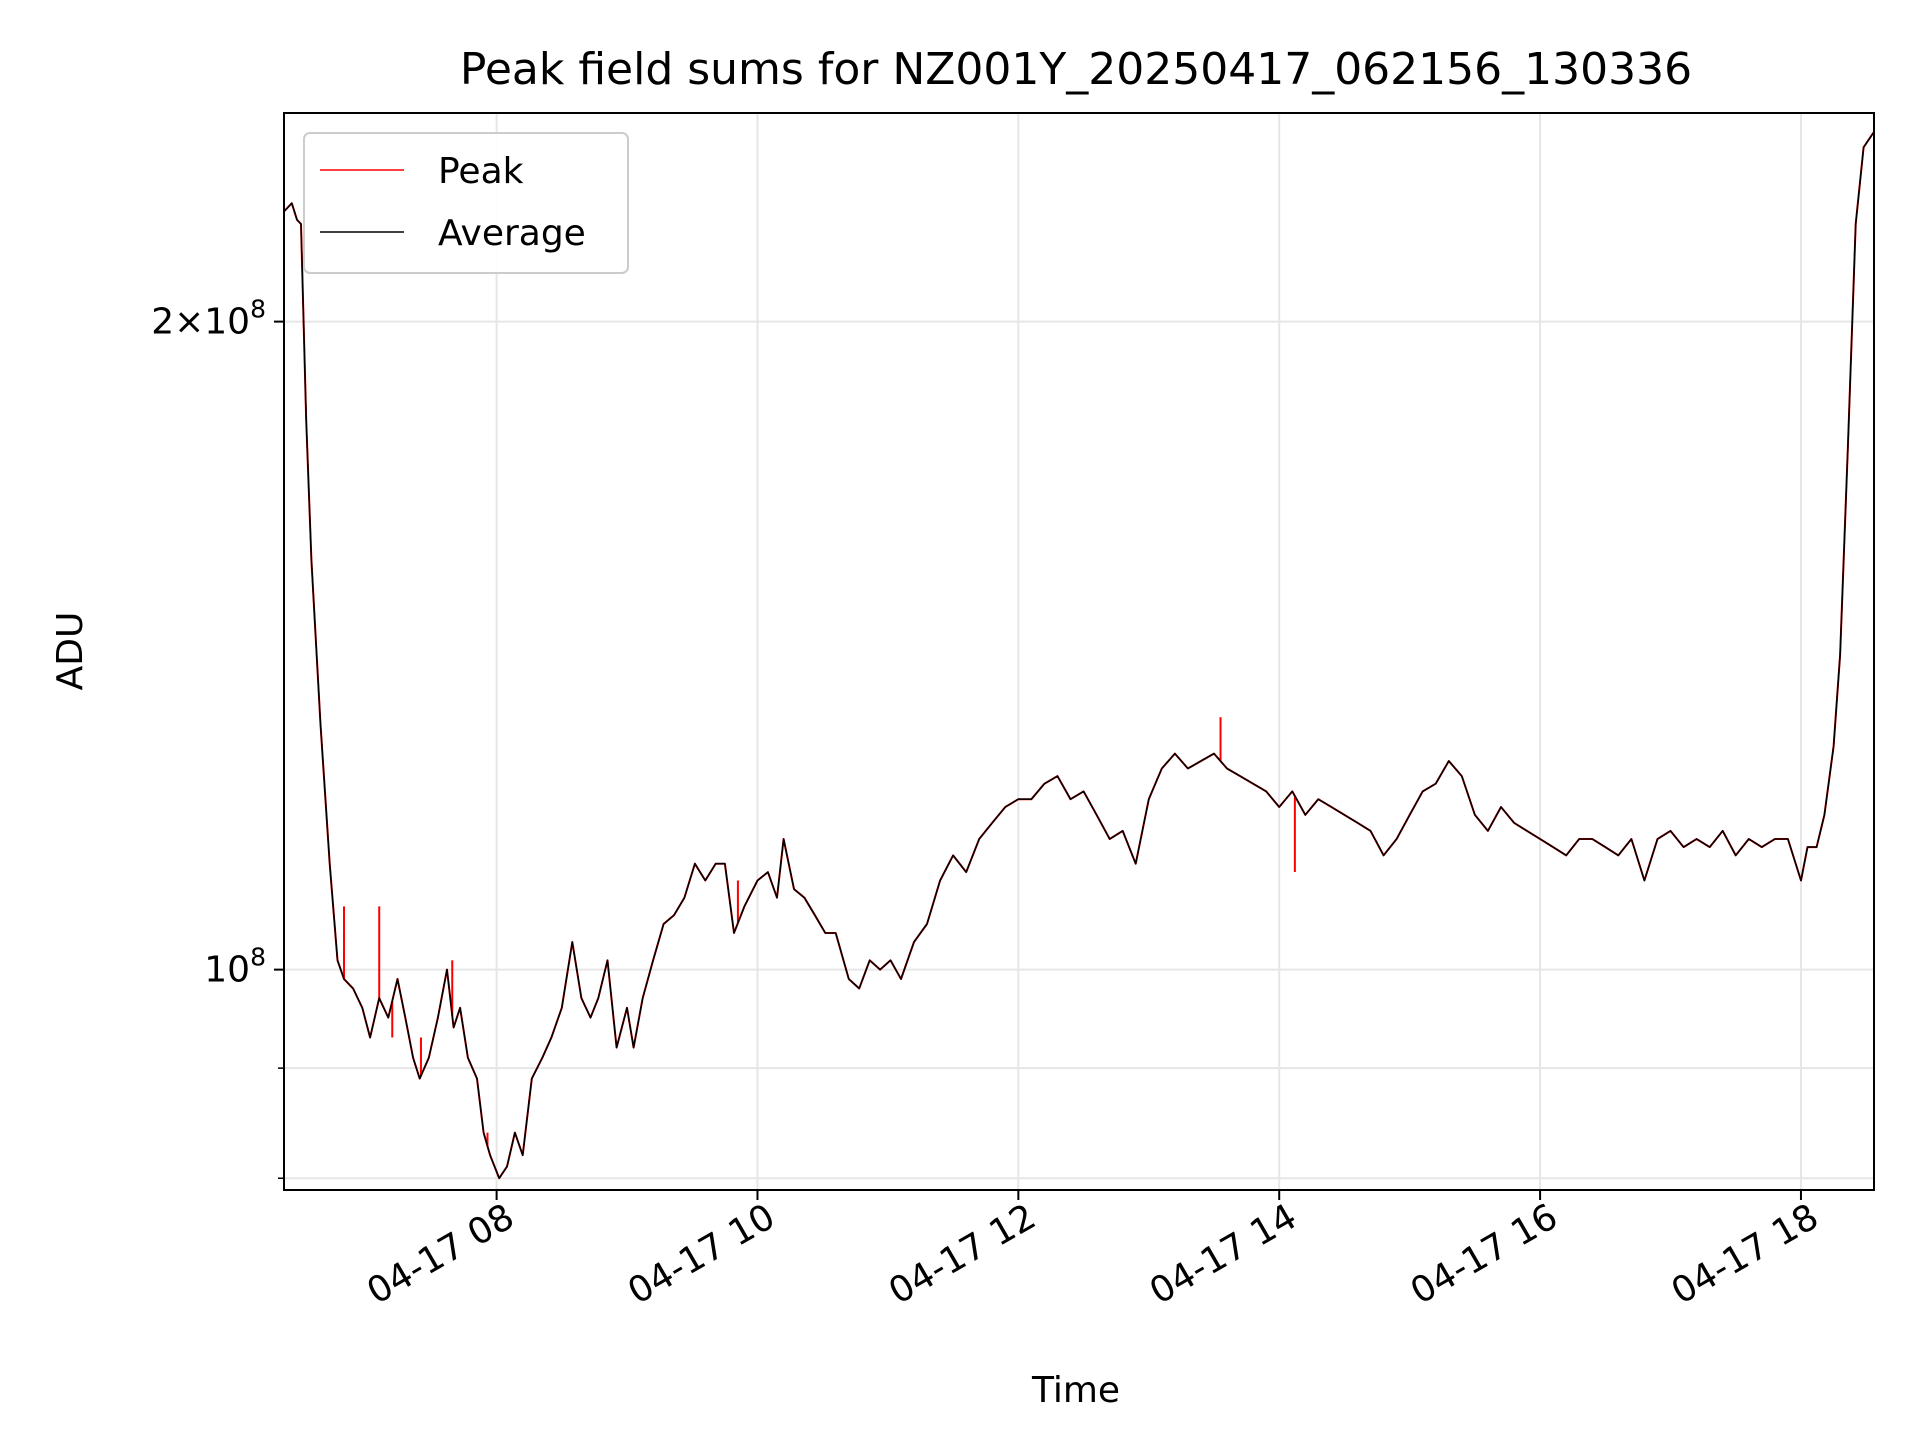 The width and height of the screenshot is (1920, 1440). Describe the element at coordinates (481, 171) in the screenshot. I see `legend-label-peak: Peak` at that location.